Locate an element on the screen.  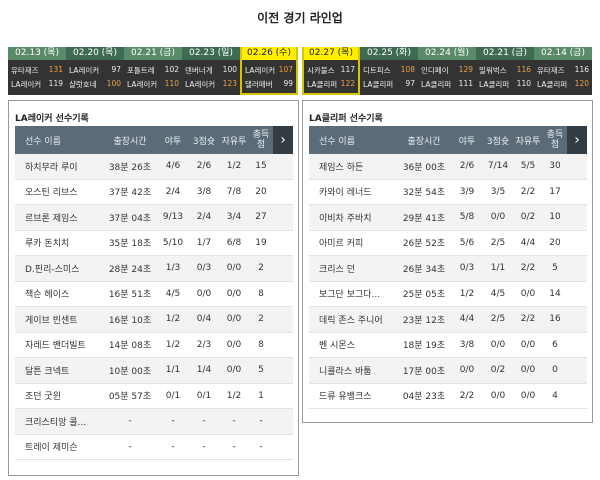
team-name: 시카불스 is located at coordinates (321, 70).